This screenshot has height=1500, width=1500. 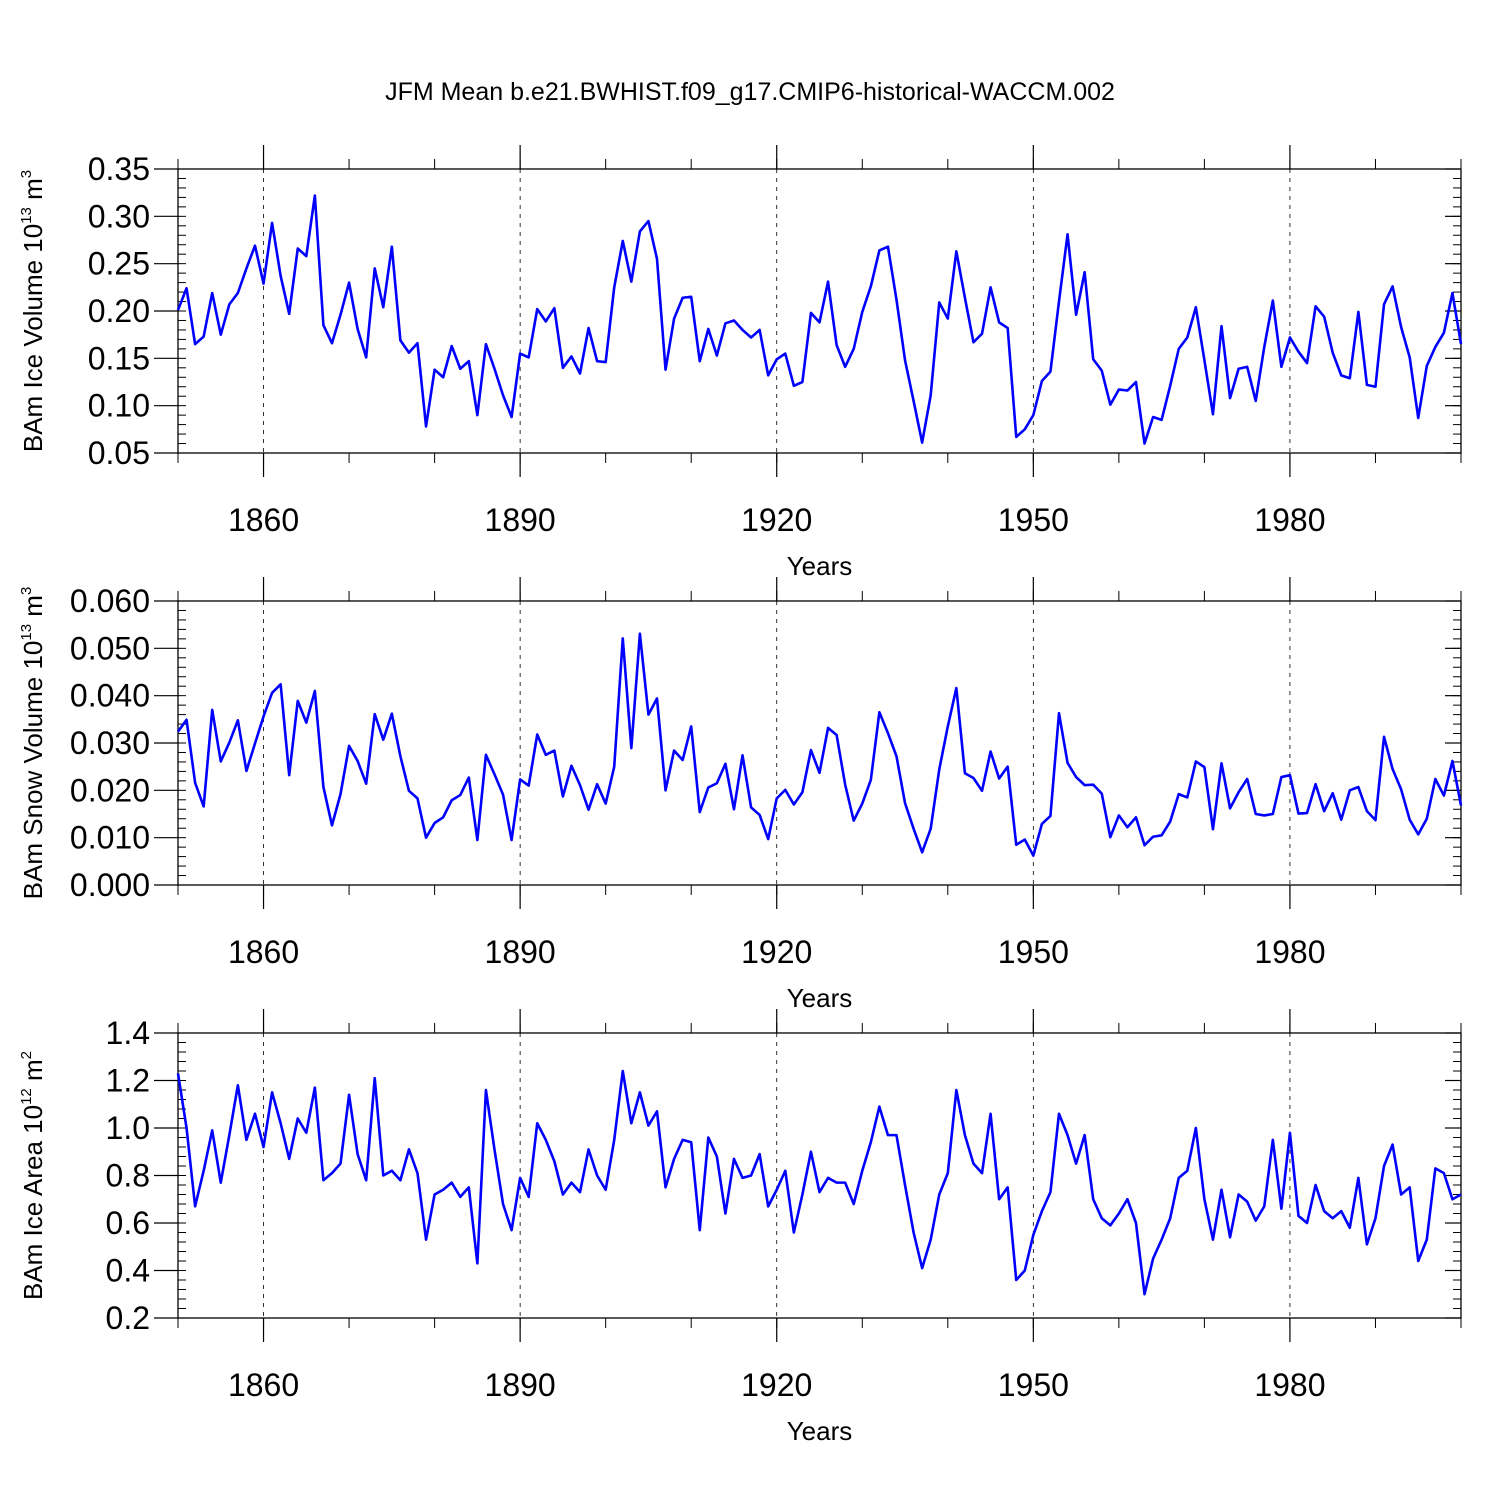 What do you see at coordinates (128, 1081) in the screenshot?
I see `y-tick-label: 1.2` at bounding box center [128, 1081].